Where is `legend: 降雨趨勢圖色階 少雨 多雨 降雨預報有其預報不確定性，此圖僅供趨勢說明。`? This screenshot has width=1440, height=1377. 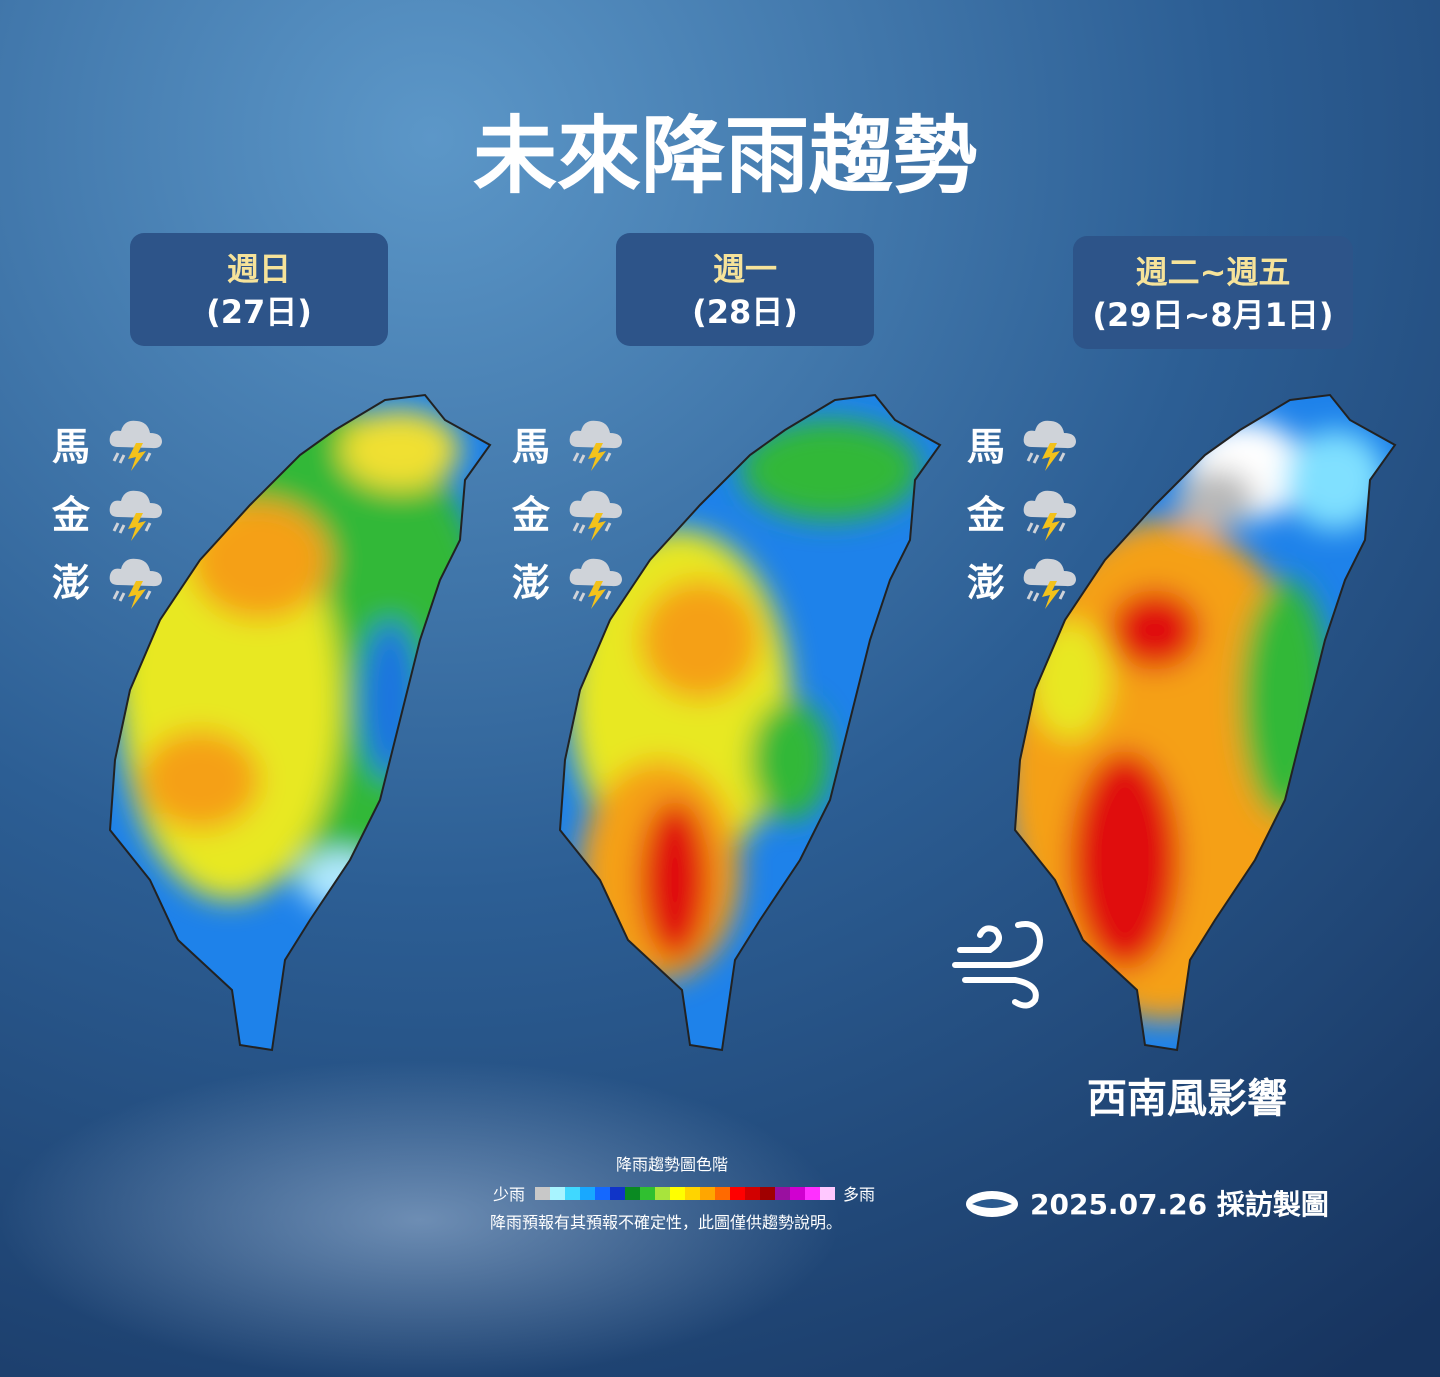 legend: 降雨趨勢圖色階 少雨 多雨 降雨預報有其預報不確定性，此圖僅供趨勢說明。 is located at coordinates (682, 1193).